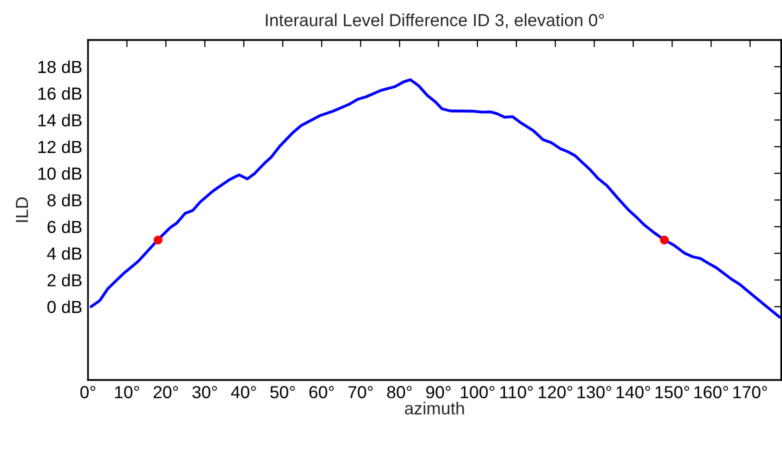 This screenshot has height=454, width=782. Describe the element at coordinates (60, 173) in the screenshot. I see `y-tick-label: 10 dB` at that location.